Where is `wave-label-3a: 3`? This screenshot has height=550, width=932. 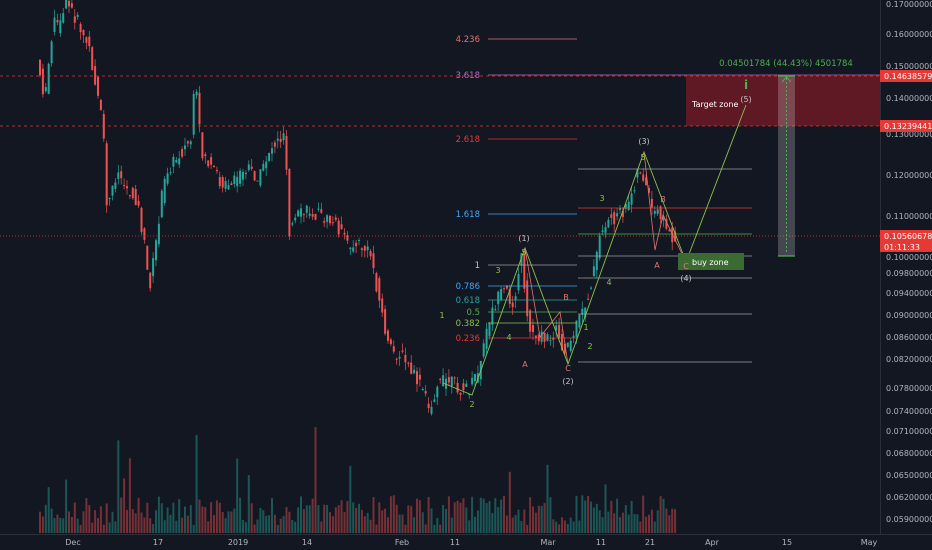
wave-label-3a: 3 is located at coordinates (497, 270).